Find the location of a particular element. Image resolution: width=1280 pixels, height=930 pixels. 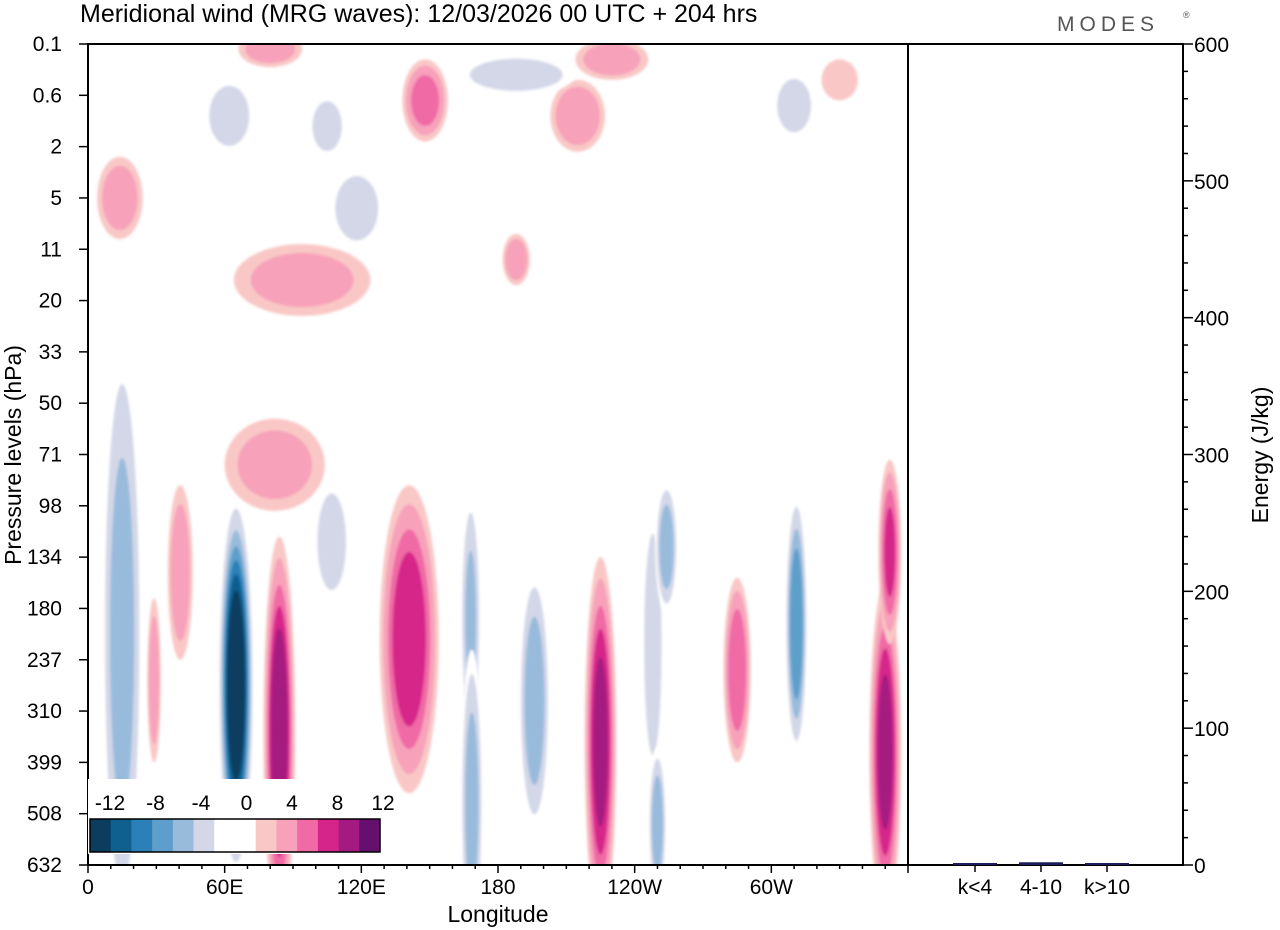

y-tick-label: 2 is located at coordinates (56, 147).